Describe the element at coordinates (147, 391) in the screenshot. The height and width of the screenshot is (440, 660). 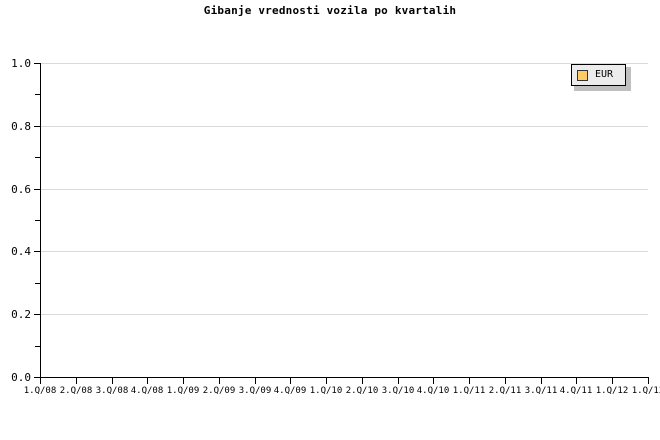
I see `x-axis-tick-label: 4.Q/08` at that location.